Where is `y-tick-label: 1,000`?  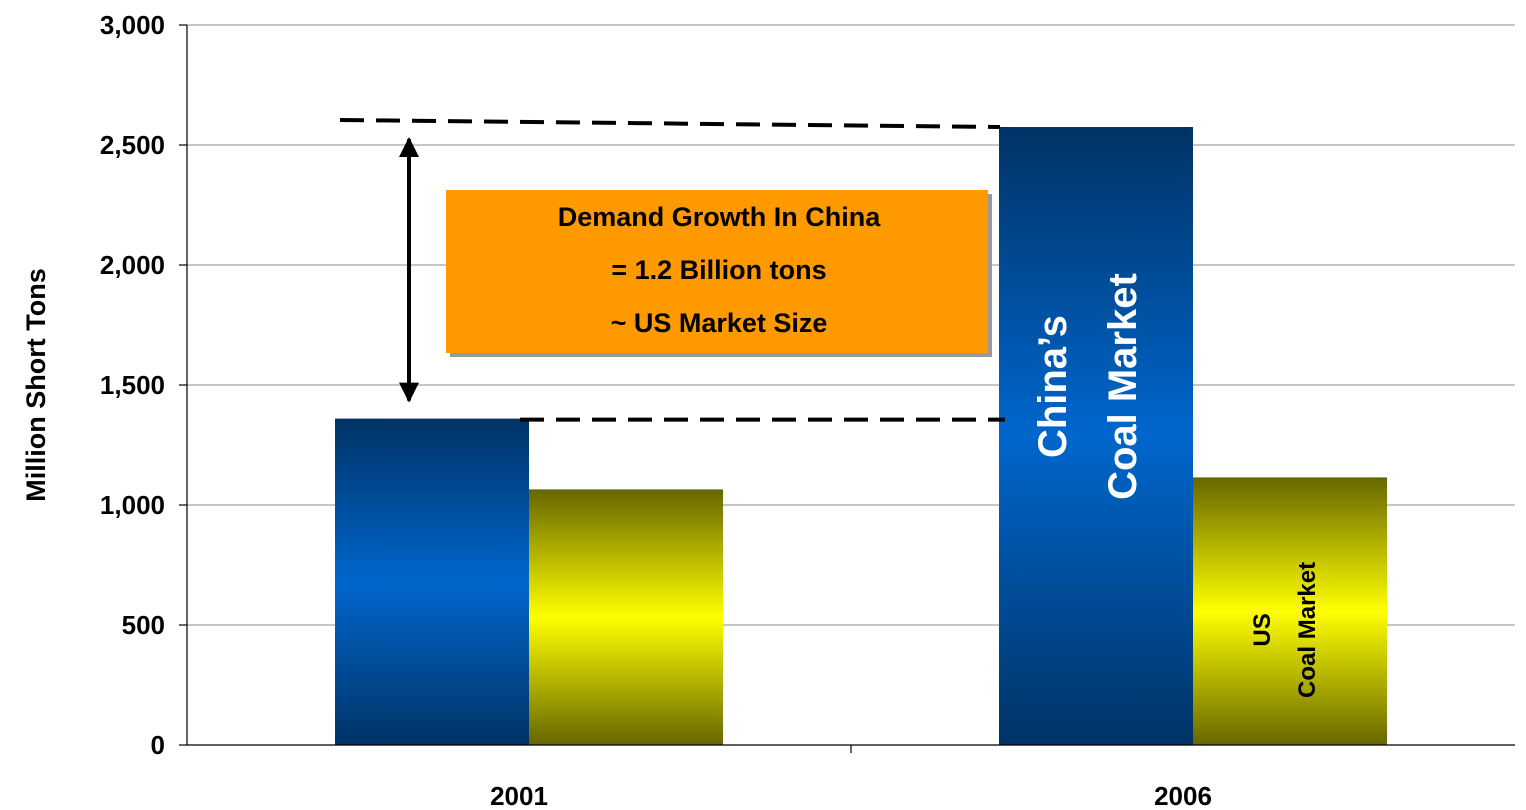 y-tick-label: 1,000 is located at coordinates (132, 505).